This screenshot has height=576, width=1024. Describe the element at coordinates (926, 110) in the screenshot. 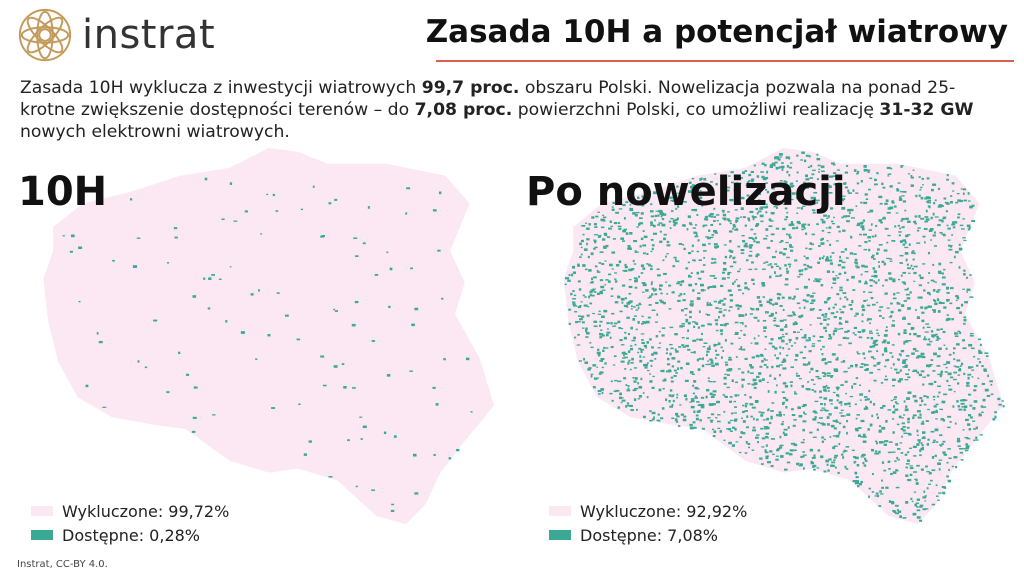

I see `intro-bold-3: 31-32 GW` at that location.